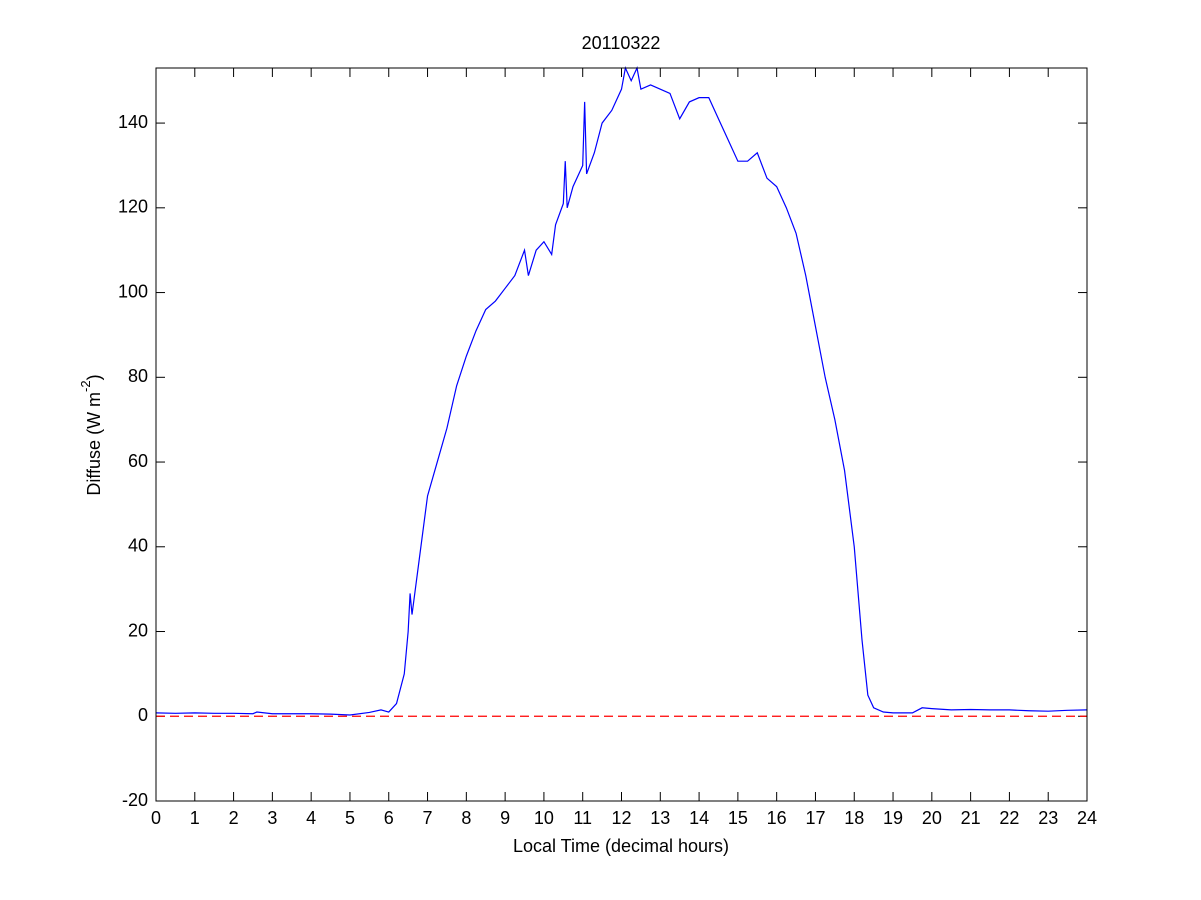 The image size is (1201, 900). Describe the element at coordinates (815, 818) in the screenshot. I see `x-tick-label: 17` at that location.